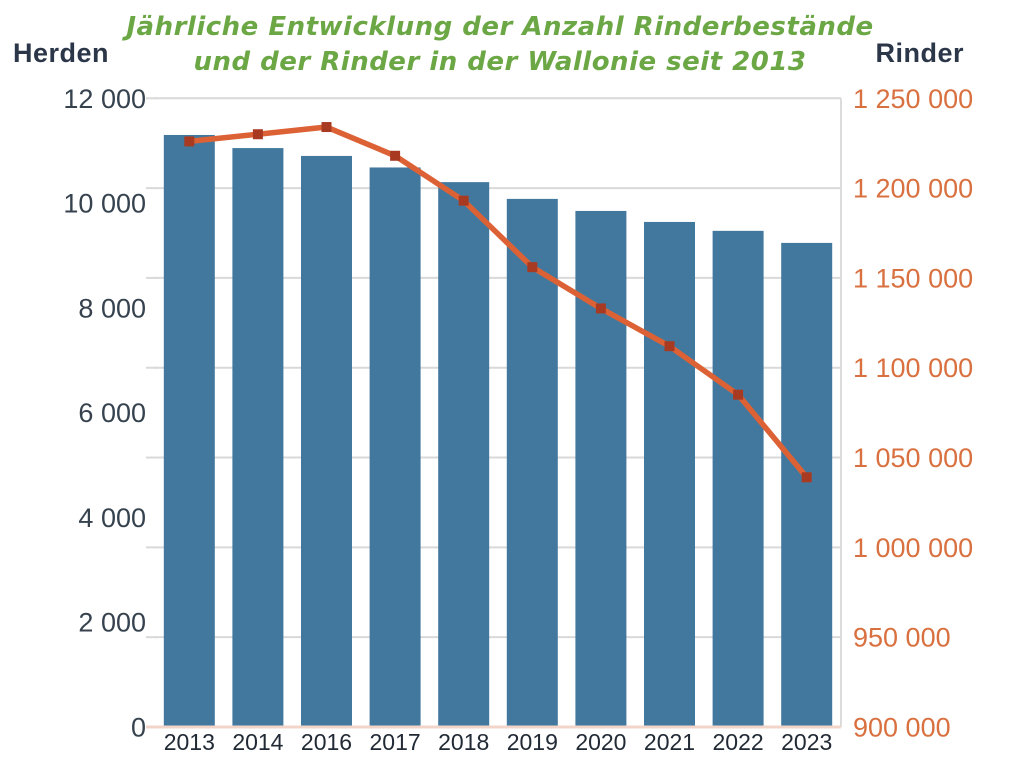 The height and width of the screenshot is (770, 1024). What do you see at coordinates (738, 742) in the screenshot?
I see `x-axis-label-2022: 2022` at bounding box center [738, 742].